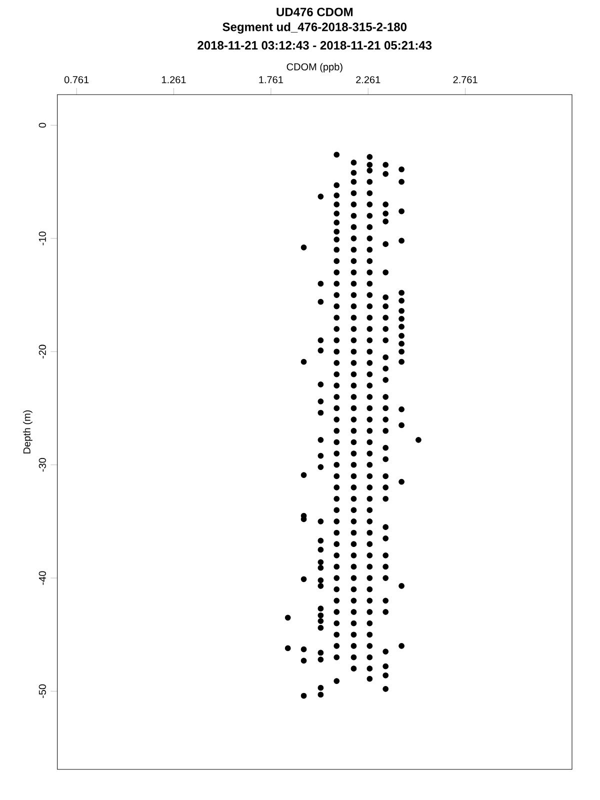 The width and height of the screenshot is (600, 800). Describe the element at coordinates (271, 80) in the screenshot. I see `x-tick-label: 1.761` at that location.